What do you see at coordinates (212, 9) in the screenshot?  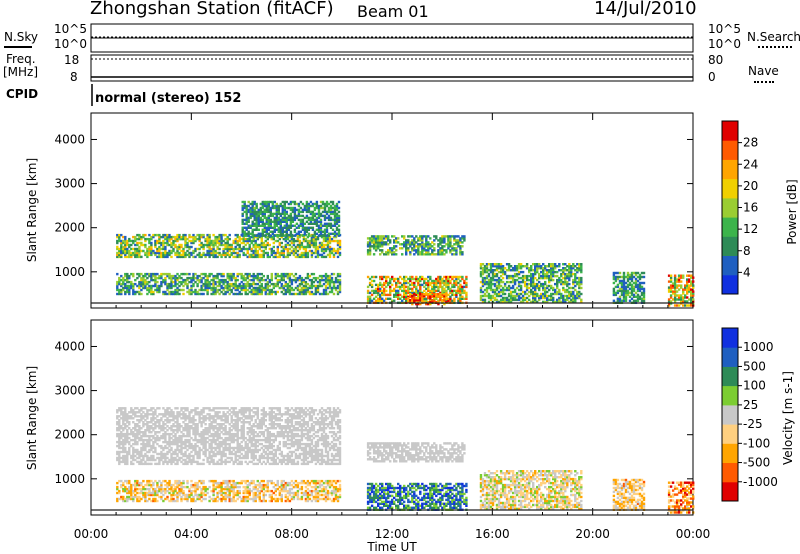 I see `station-title: Zhongshan Station (fitACF)` at bounding box center [212, 9].